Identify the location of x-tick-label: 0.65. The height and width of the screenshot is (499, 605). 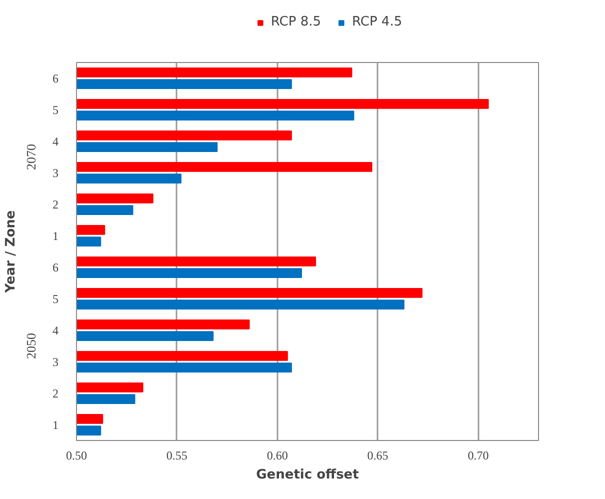
(377, 455).